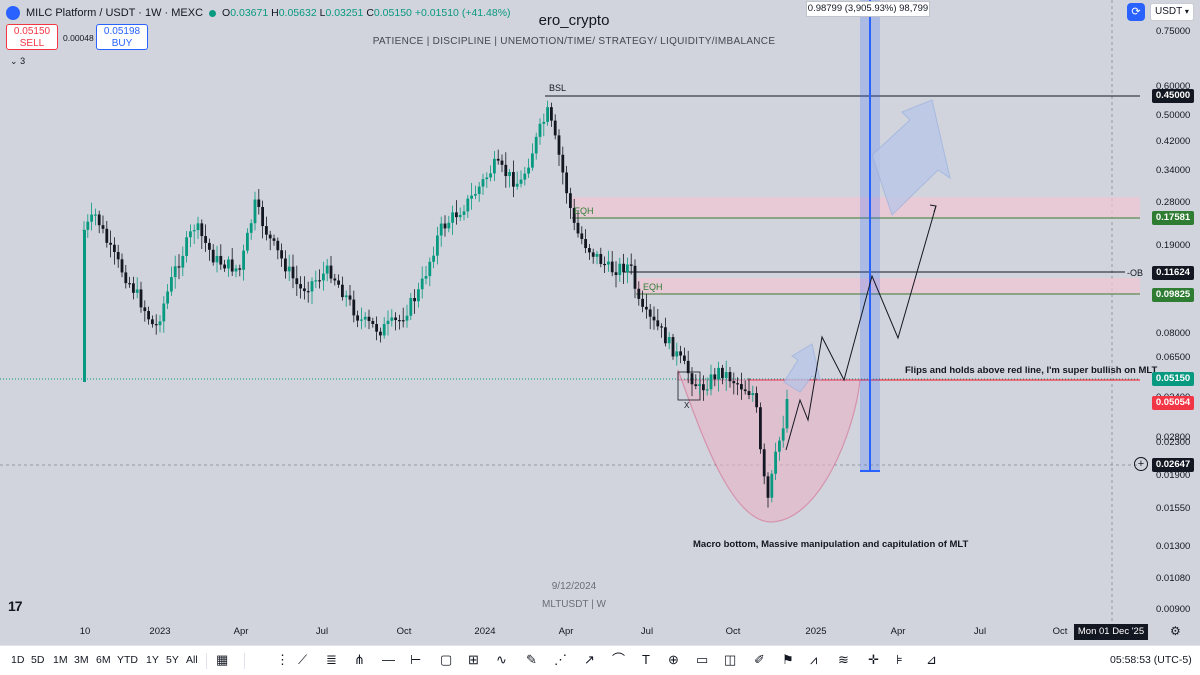 This screenshot has height=675, width=1200. What do you see at coordinates (687, 405) in the screenshot?
I see `x-label: X` at bounding box center [687, 405].